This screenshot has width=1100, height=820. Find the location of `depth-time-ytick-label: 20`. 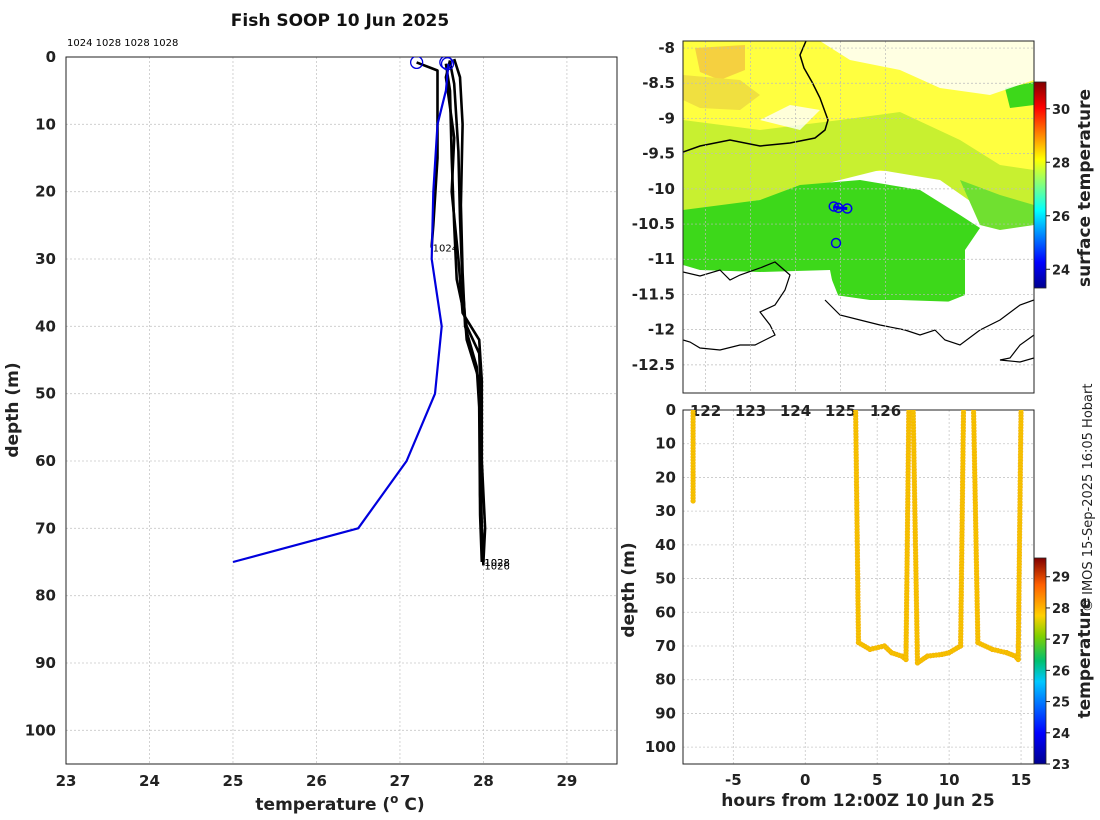

depth-time-ytick-label: 20 is located at coordinates (665, 477).